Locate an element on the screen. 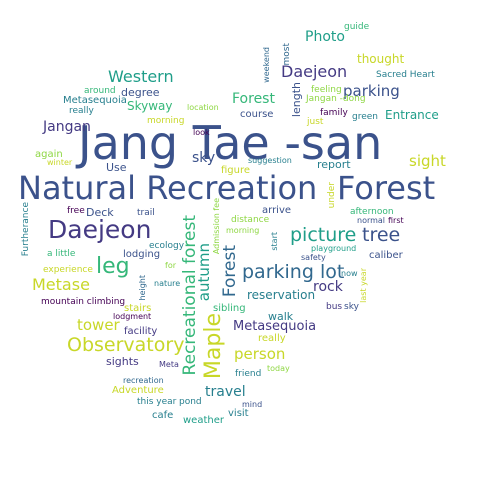 Image resolution: width=481 pixels, height=482 pixels. word: Admission fee is located at coordinates (216, 226).